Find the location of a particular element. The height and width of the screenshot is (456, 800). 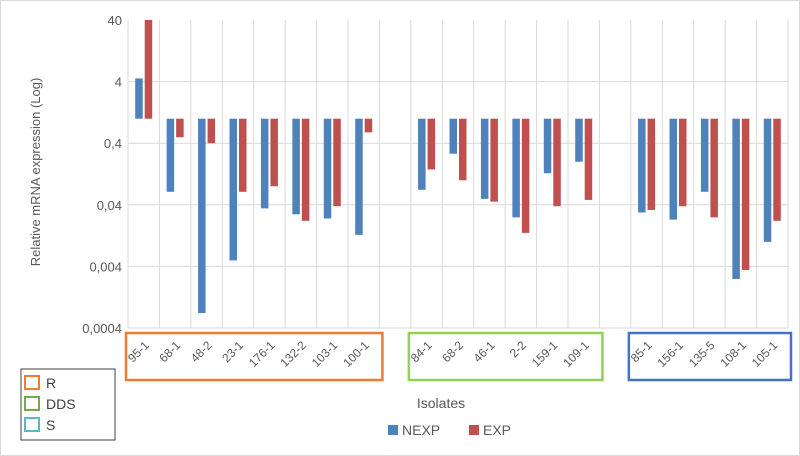

series-legend: NEXP EXP is located at coordinates (449, 430).